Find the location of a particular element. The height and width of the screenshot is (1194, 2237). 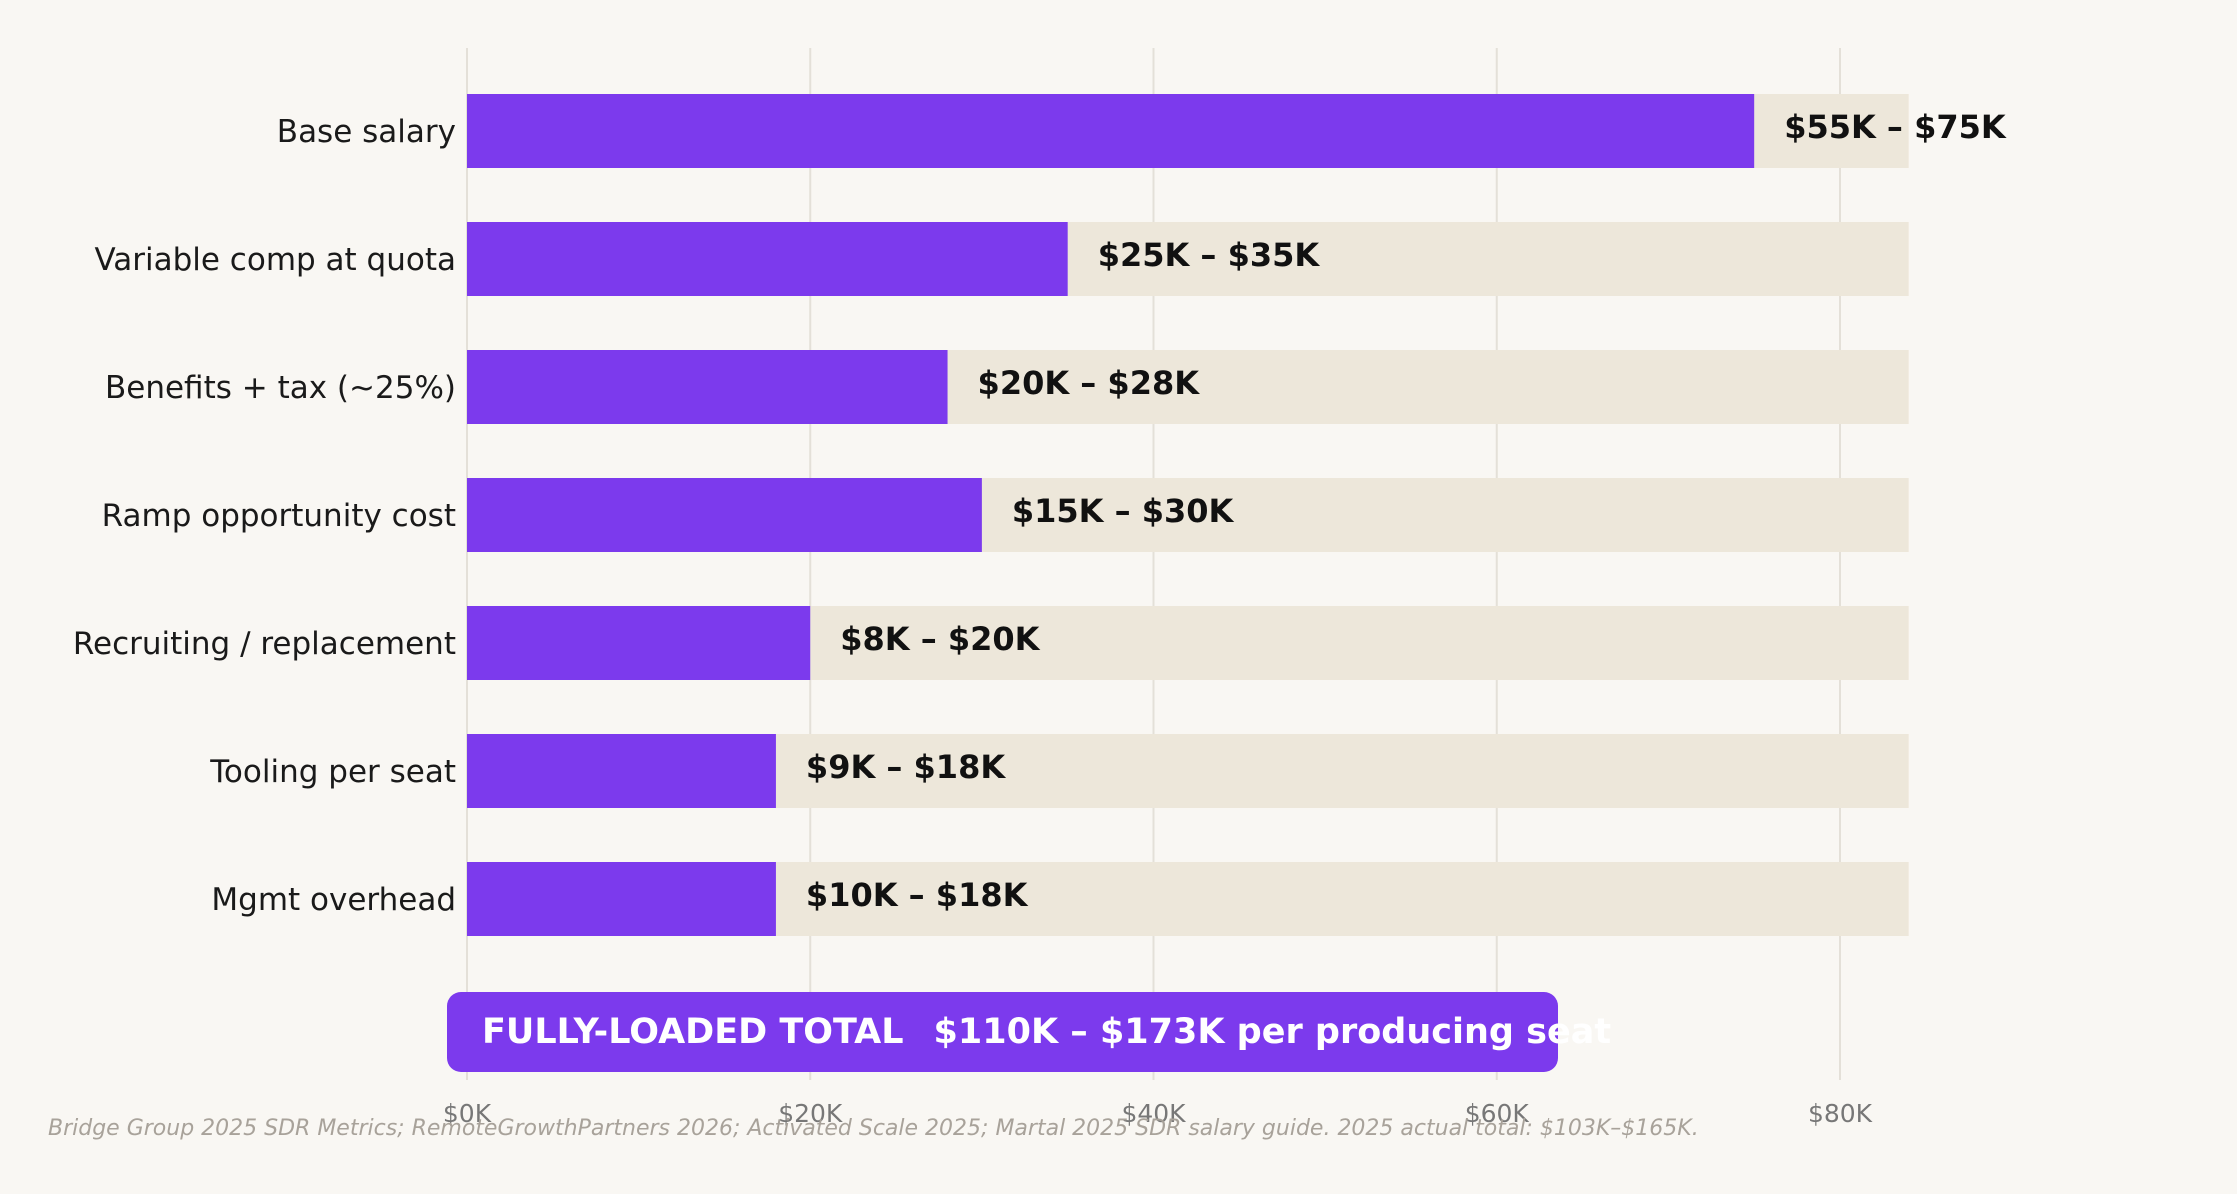

category-label: Mgmt overhead is located at coordinates (333, 900).